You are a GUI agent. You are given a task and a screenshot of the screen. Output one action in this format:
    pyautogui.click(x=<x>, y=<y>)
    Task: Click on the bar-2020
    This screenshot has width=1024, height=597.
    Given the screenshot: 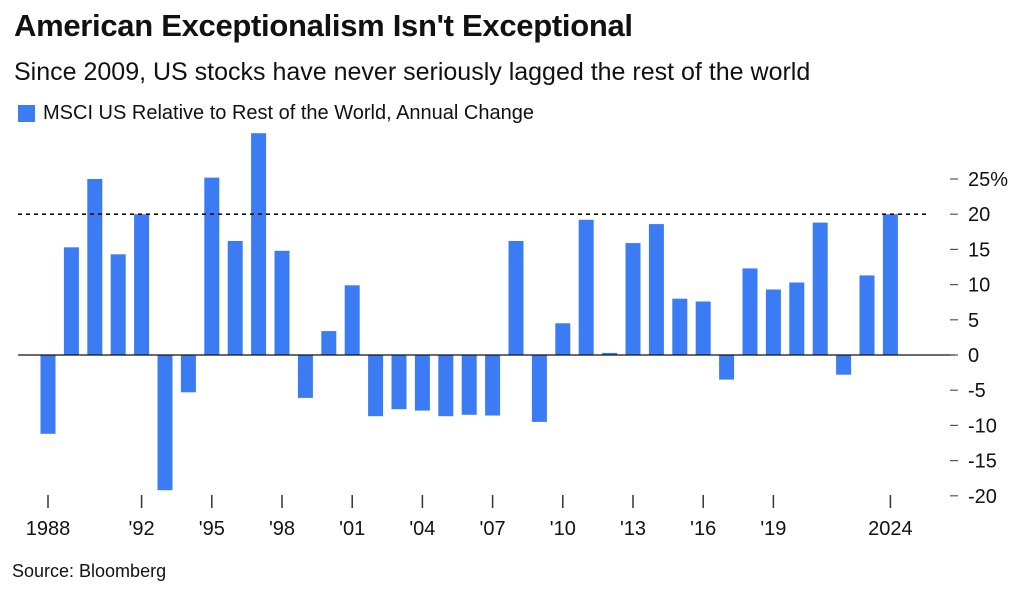 What is the action you would take?
    pyautogui.click(x=797, y=318)
    